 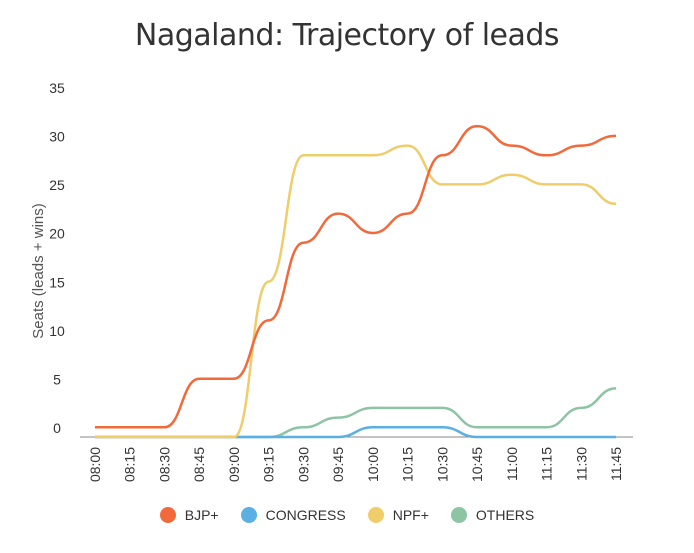 I want to click on series-line-congress, so click(x=355, y=432).